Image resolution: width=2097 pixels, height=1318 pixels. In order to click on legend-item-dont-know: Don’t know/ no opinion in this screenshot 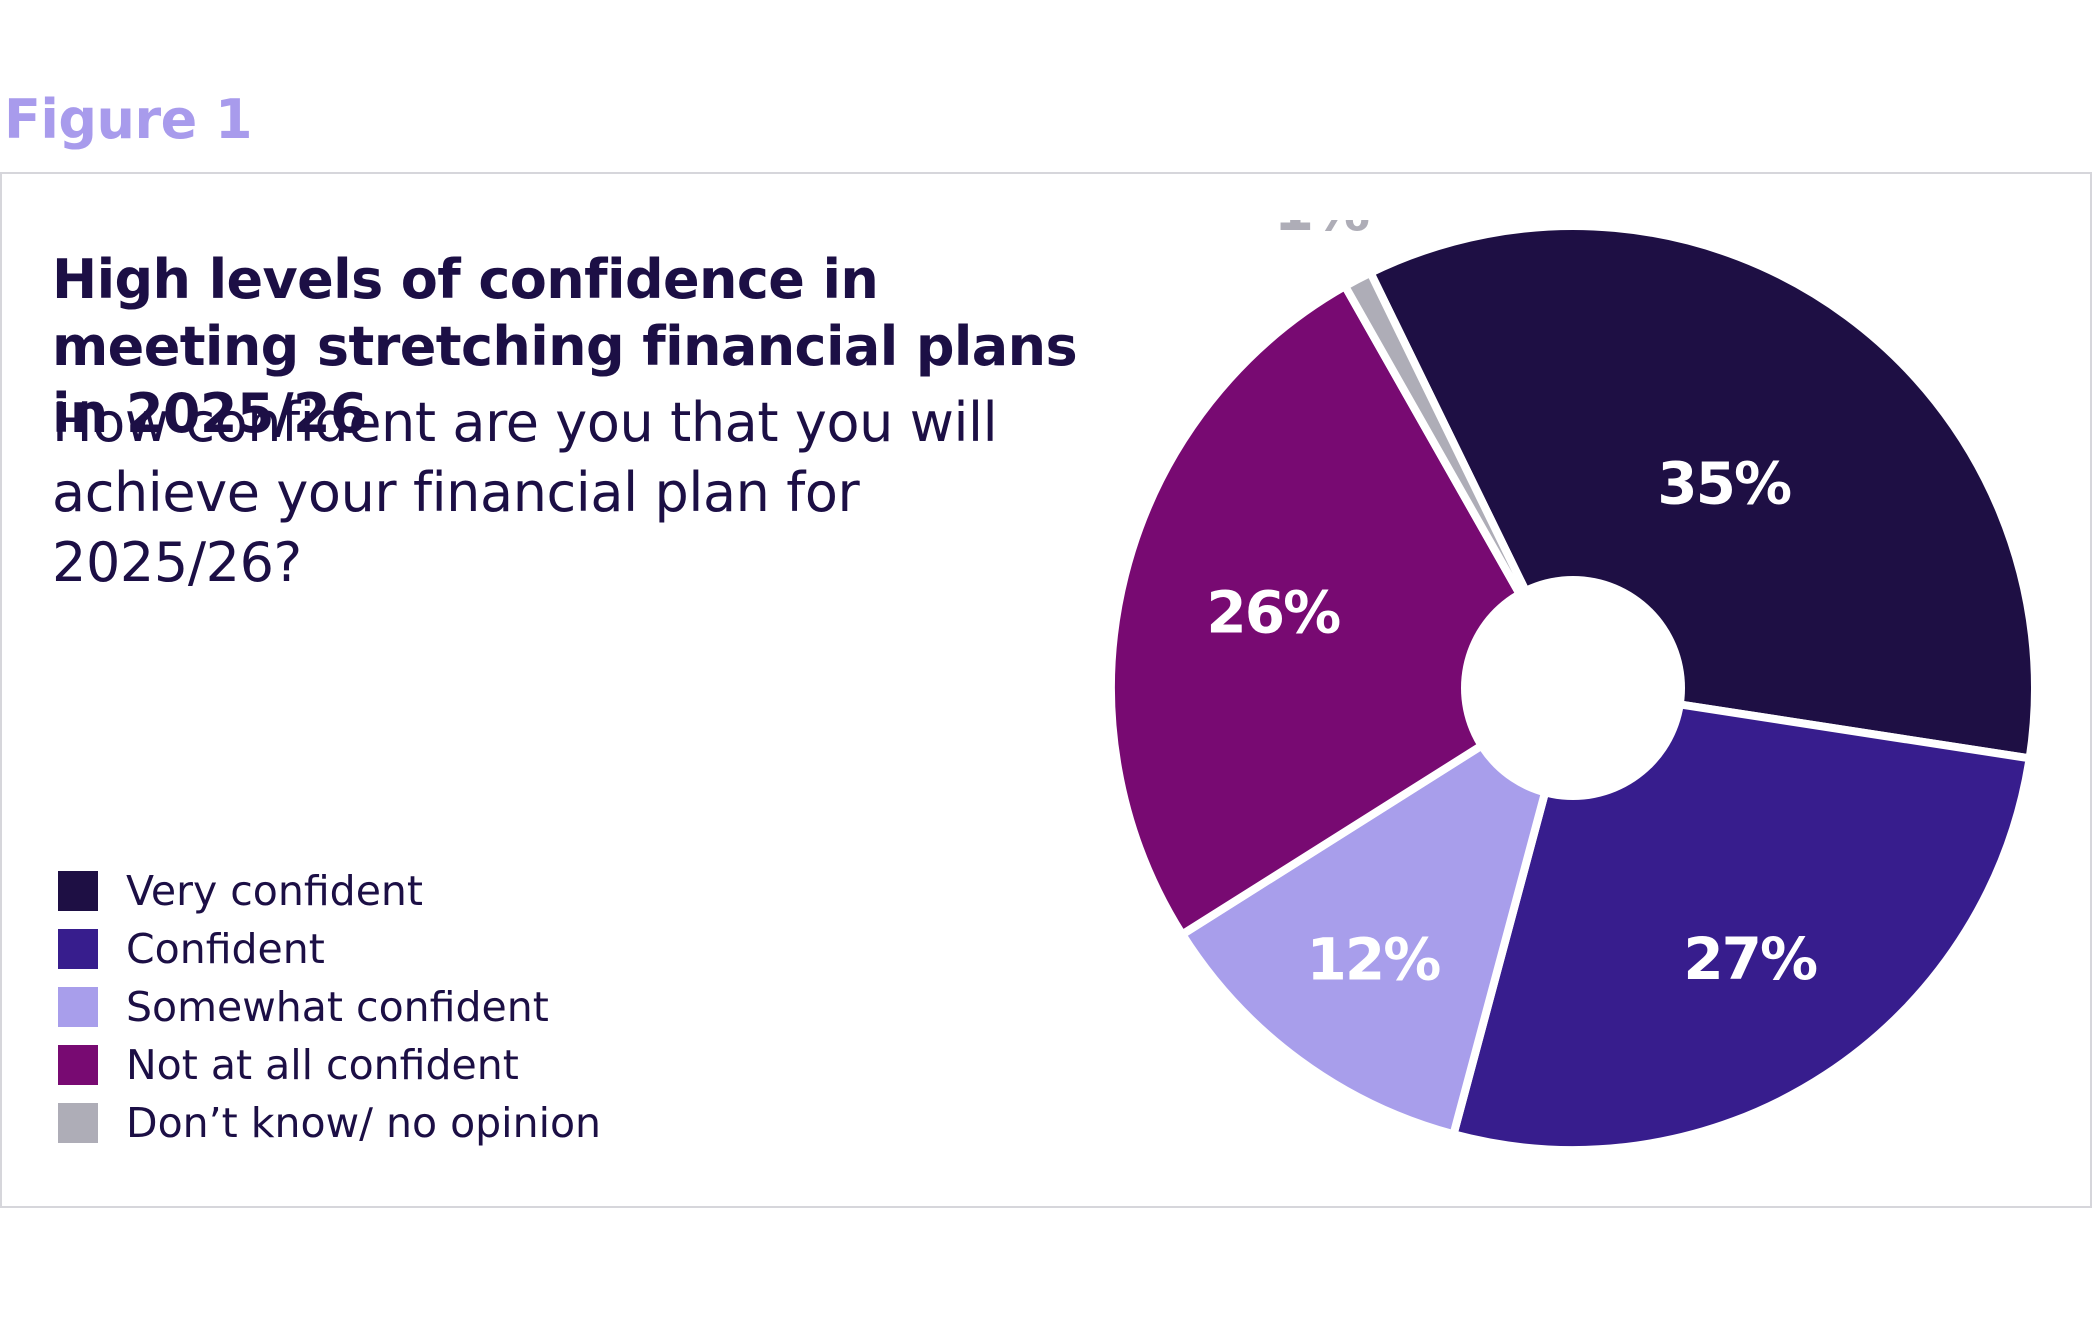, I will do `click(329, 1123)`.